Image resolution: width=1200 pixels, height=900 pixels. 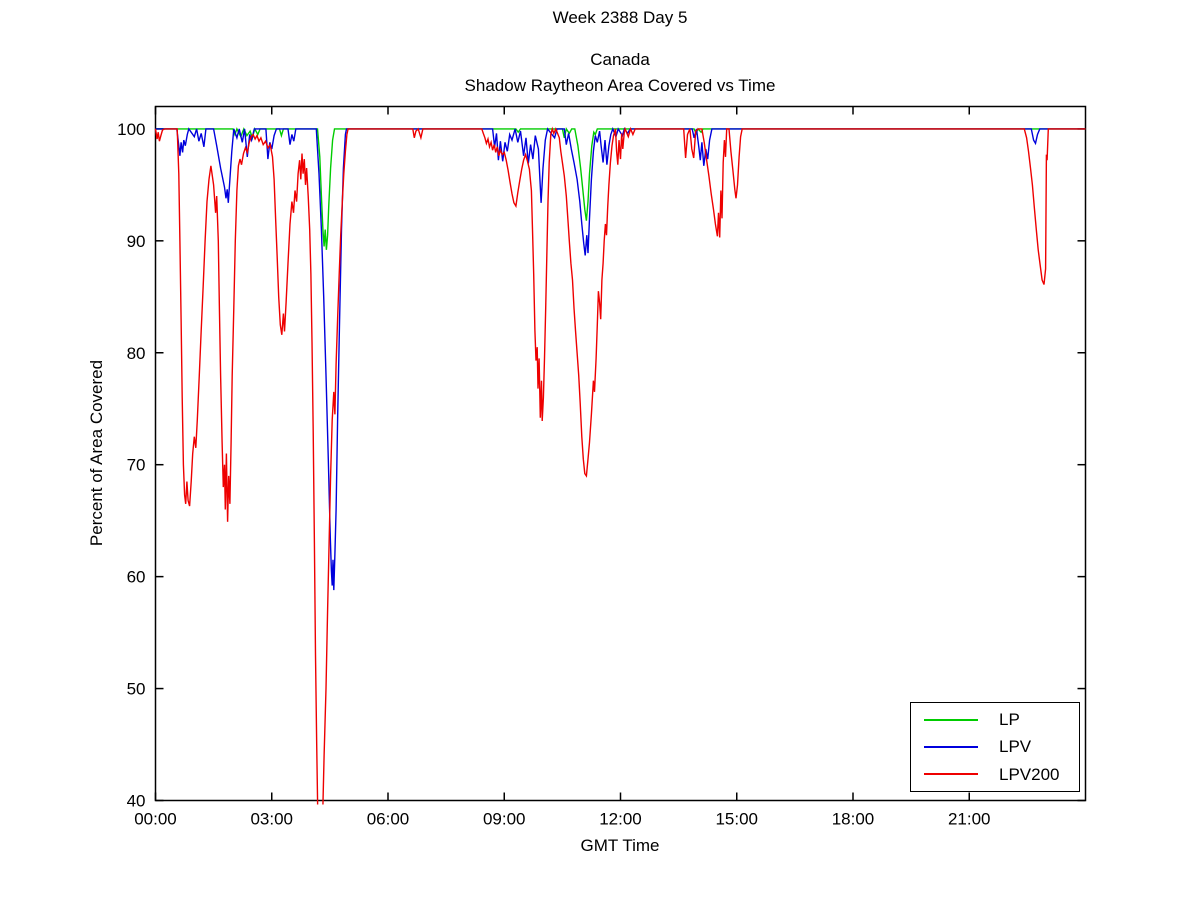 What do you see at coordinates (736, 819) in the screenshot?
I see `x-tick-label: 15:00` at bounding box center [736, 819].